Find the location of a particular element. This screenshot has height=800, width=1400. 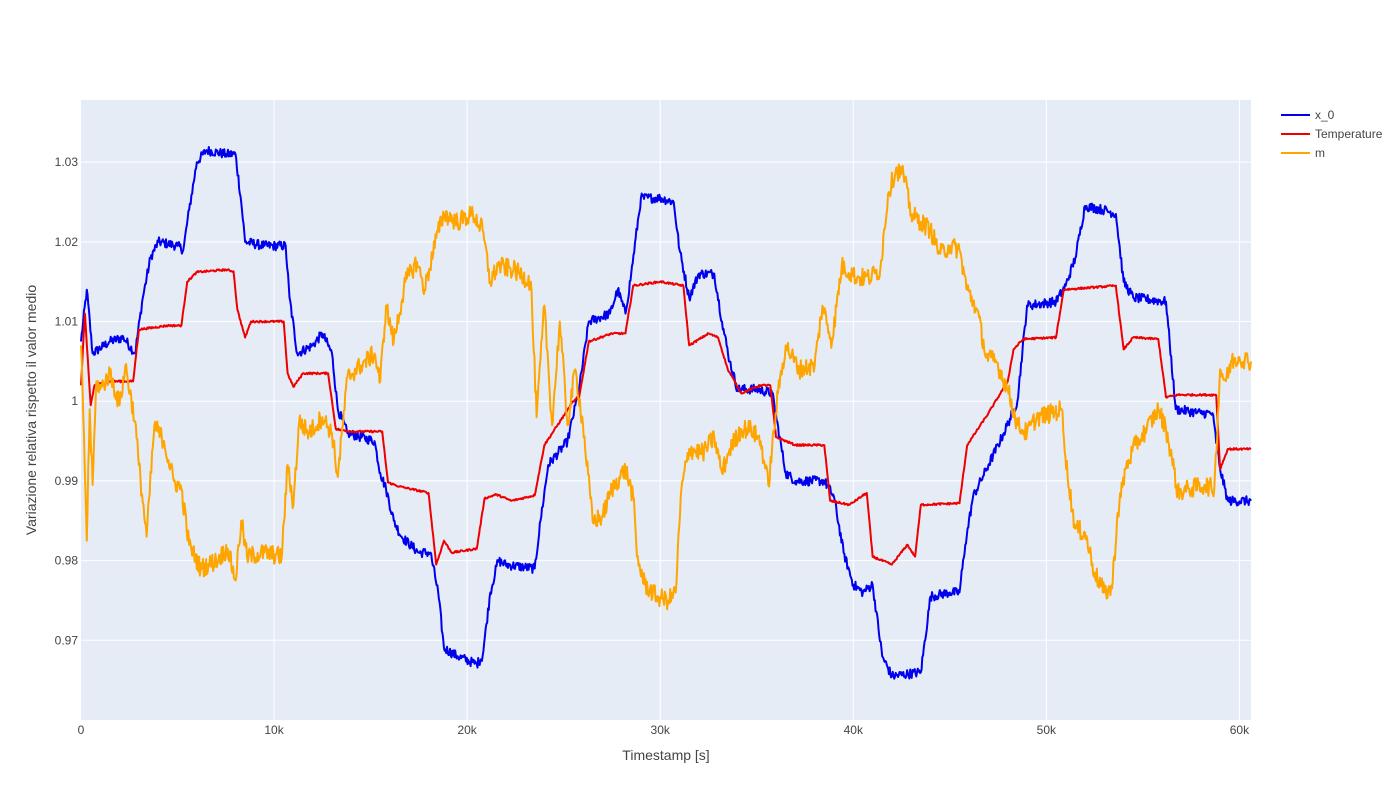

y-tick-label: 0.99 is located at coordinates (67, 481).